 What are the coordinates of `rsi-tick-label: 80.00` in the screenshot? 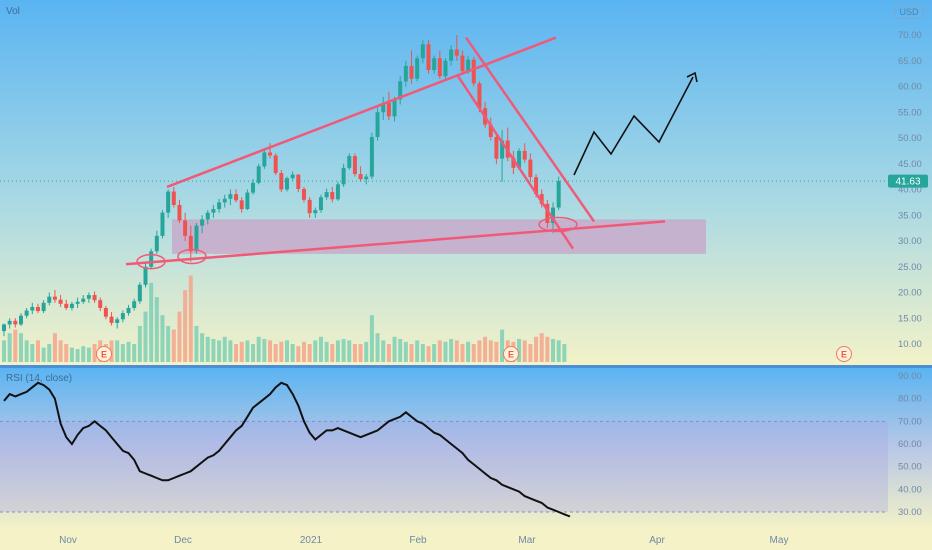 It's located at (910, 399).